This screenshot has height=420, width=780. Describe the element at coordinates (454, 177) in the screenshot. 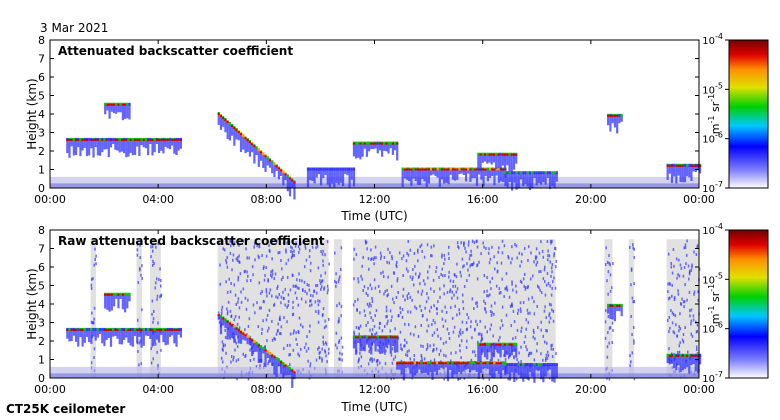

I see `feature-cloud-base` at that location.